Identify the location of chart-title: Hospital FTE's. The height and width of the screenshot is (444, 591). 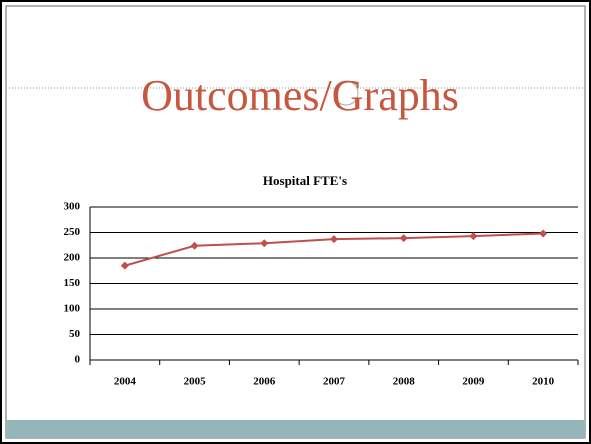
(305, 180).